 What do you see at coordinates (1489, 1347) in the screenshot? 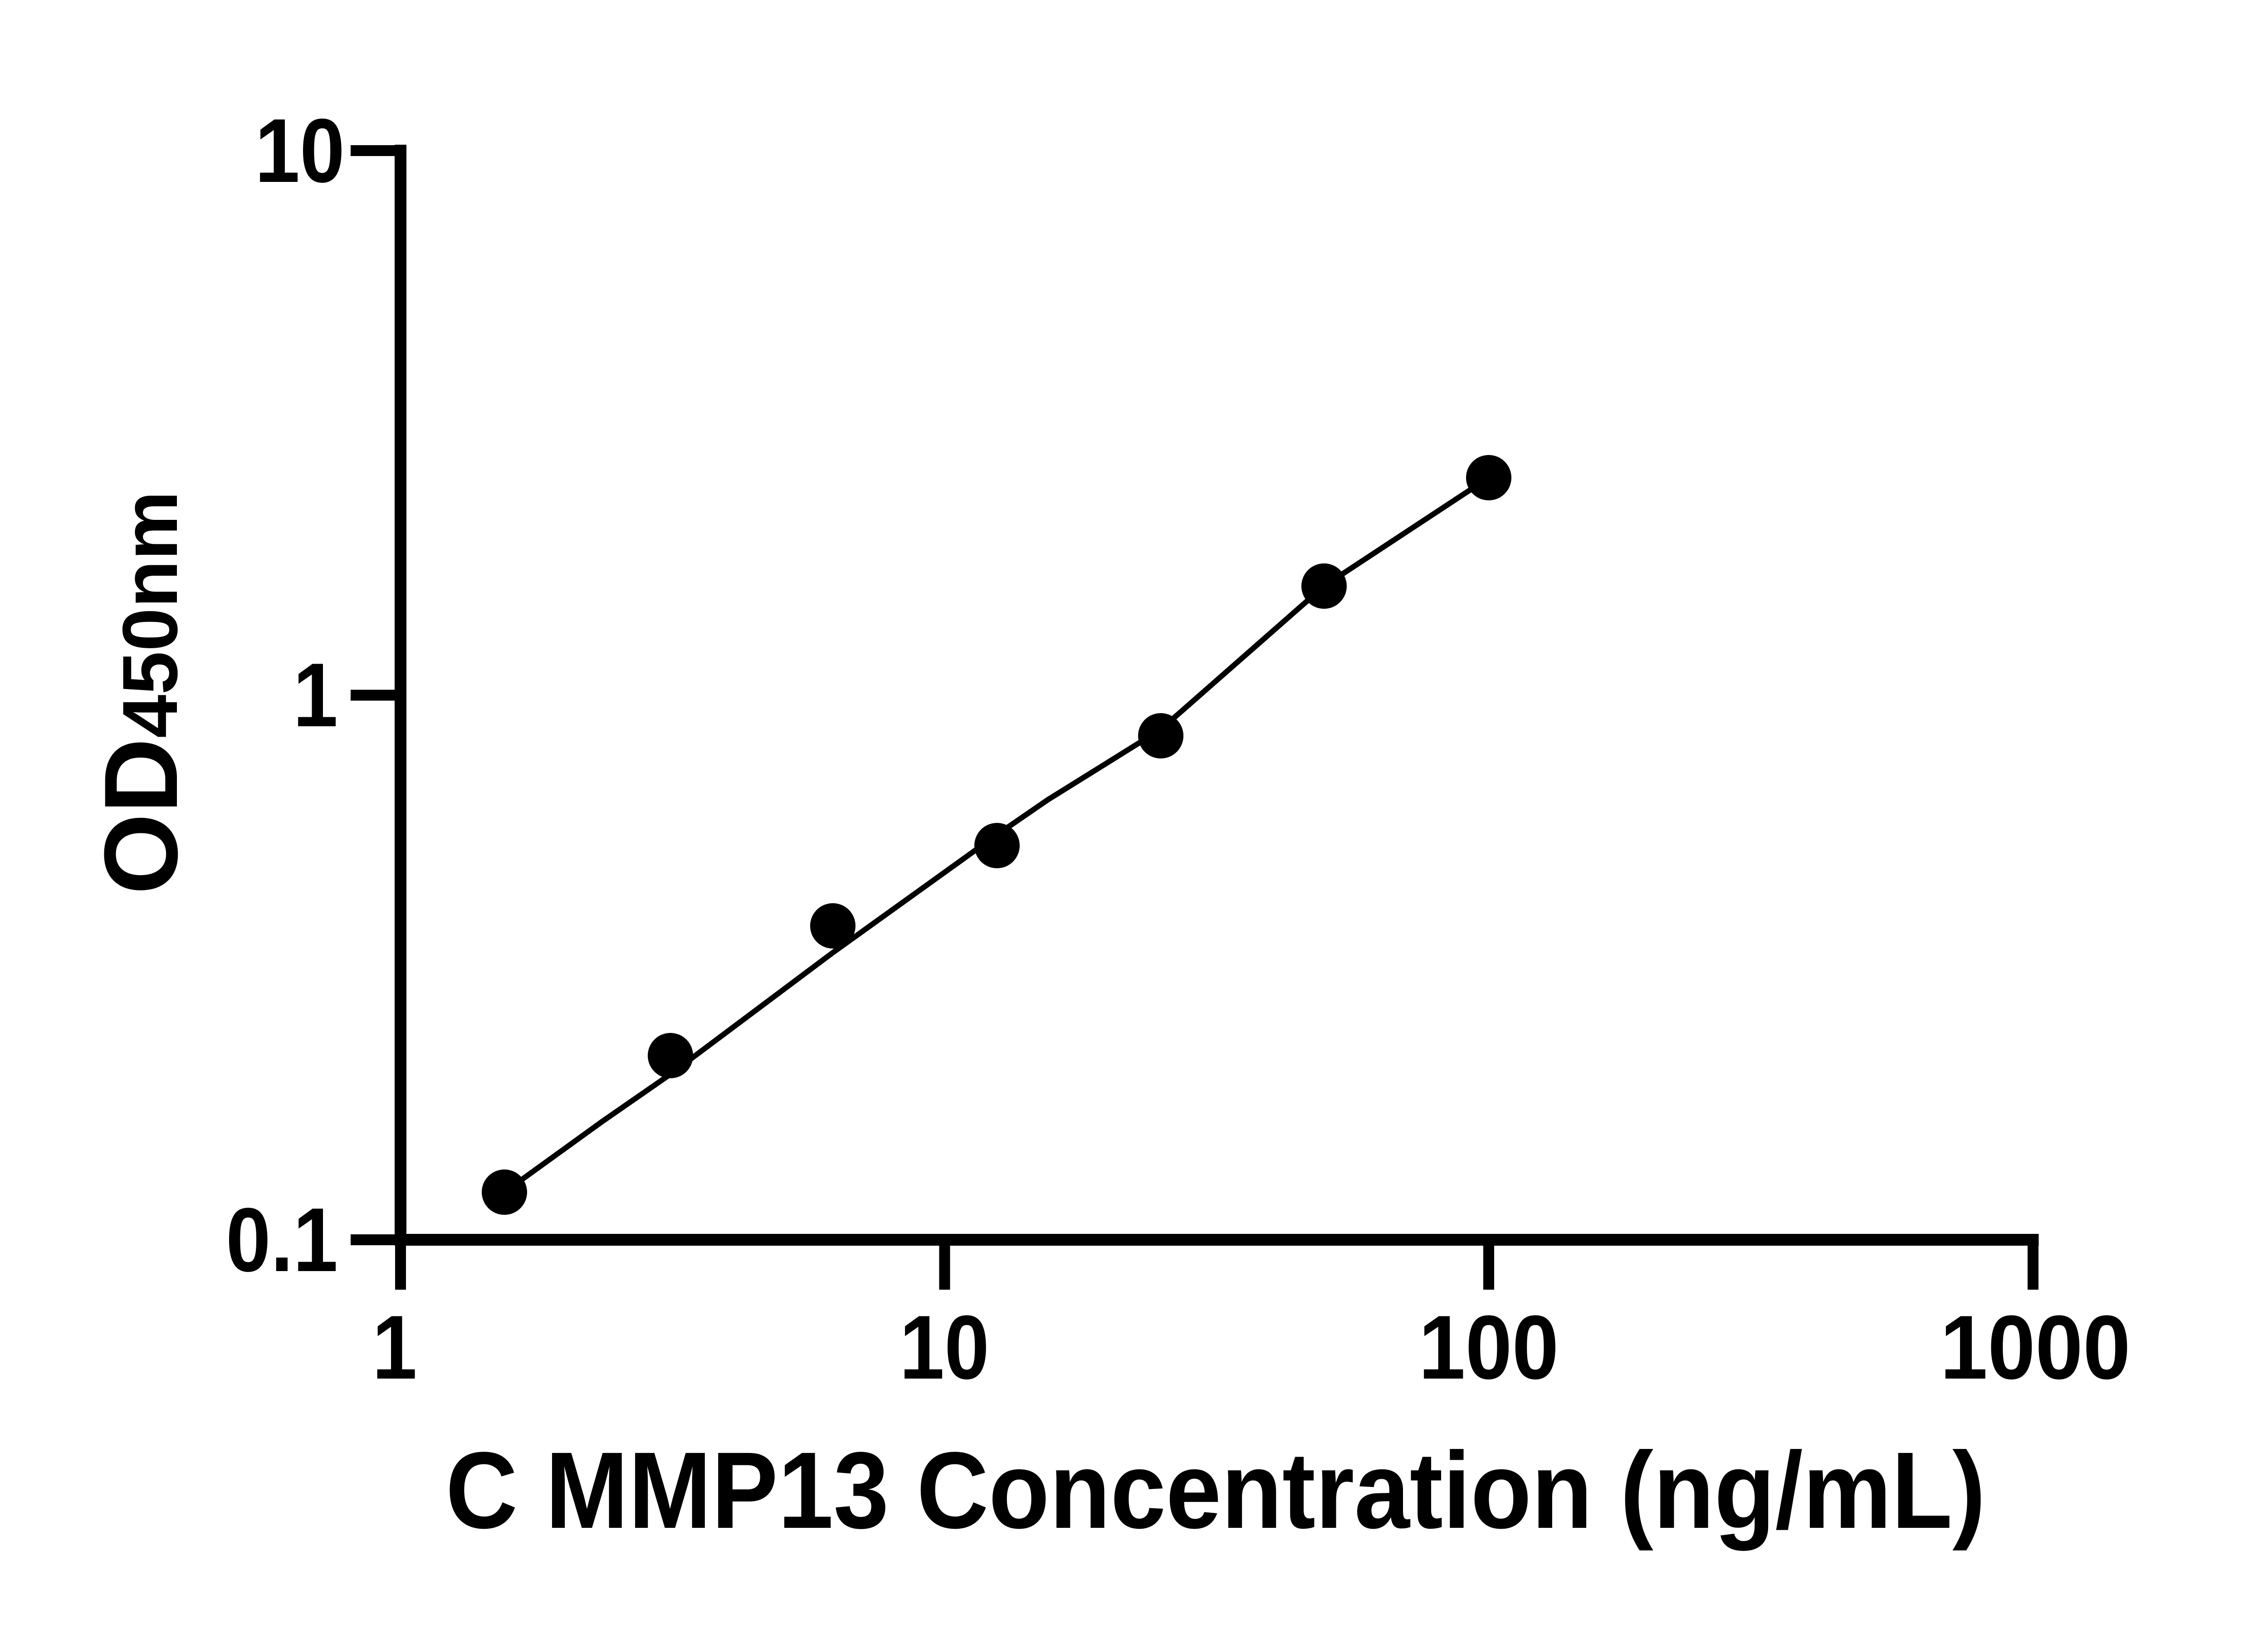
I see `svg-text: 100` at bounding box center [1489, 1347].